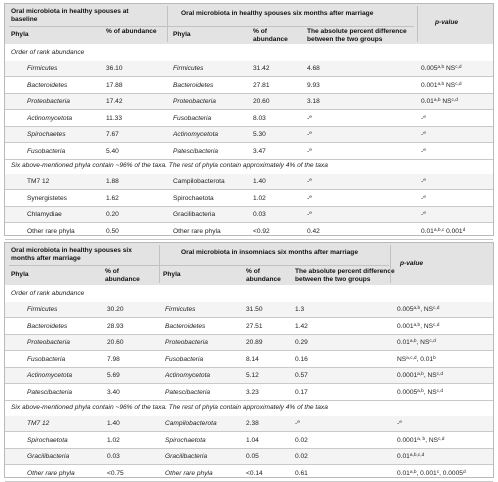  I want to click on p-value-text: , 0.001, so click(426, 473).